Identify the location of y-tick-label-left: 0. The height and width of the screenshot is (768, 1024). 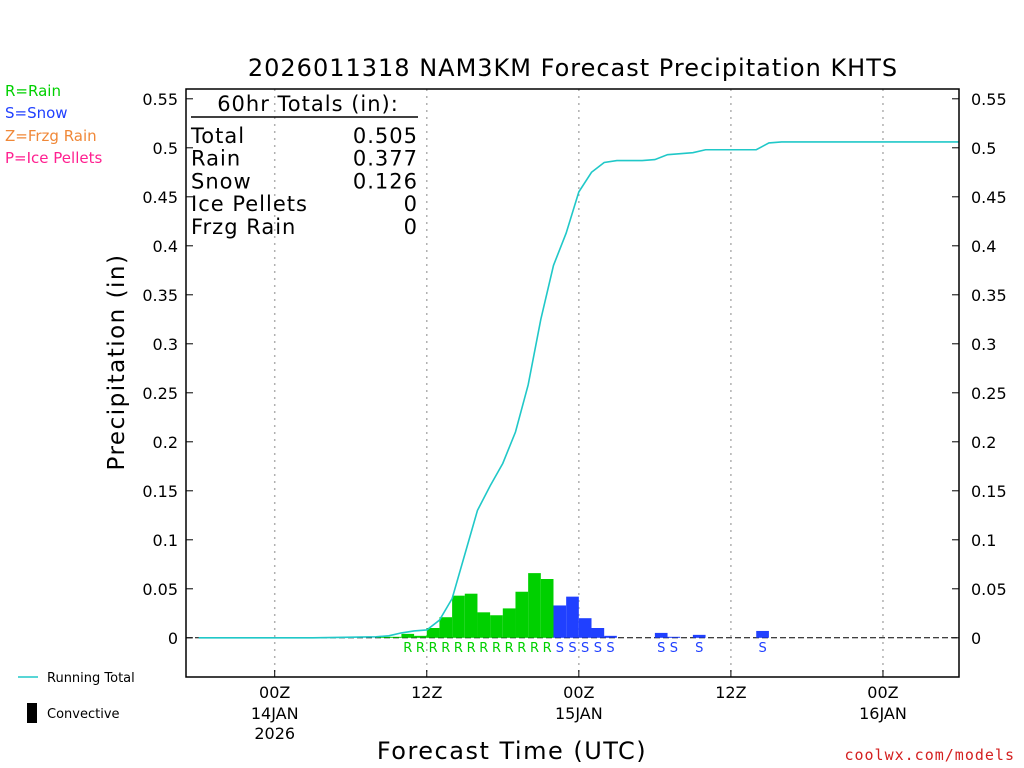
(173, 638).